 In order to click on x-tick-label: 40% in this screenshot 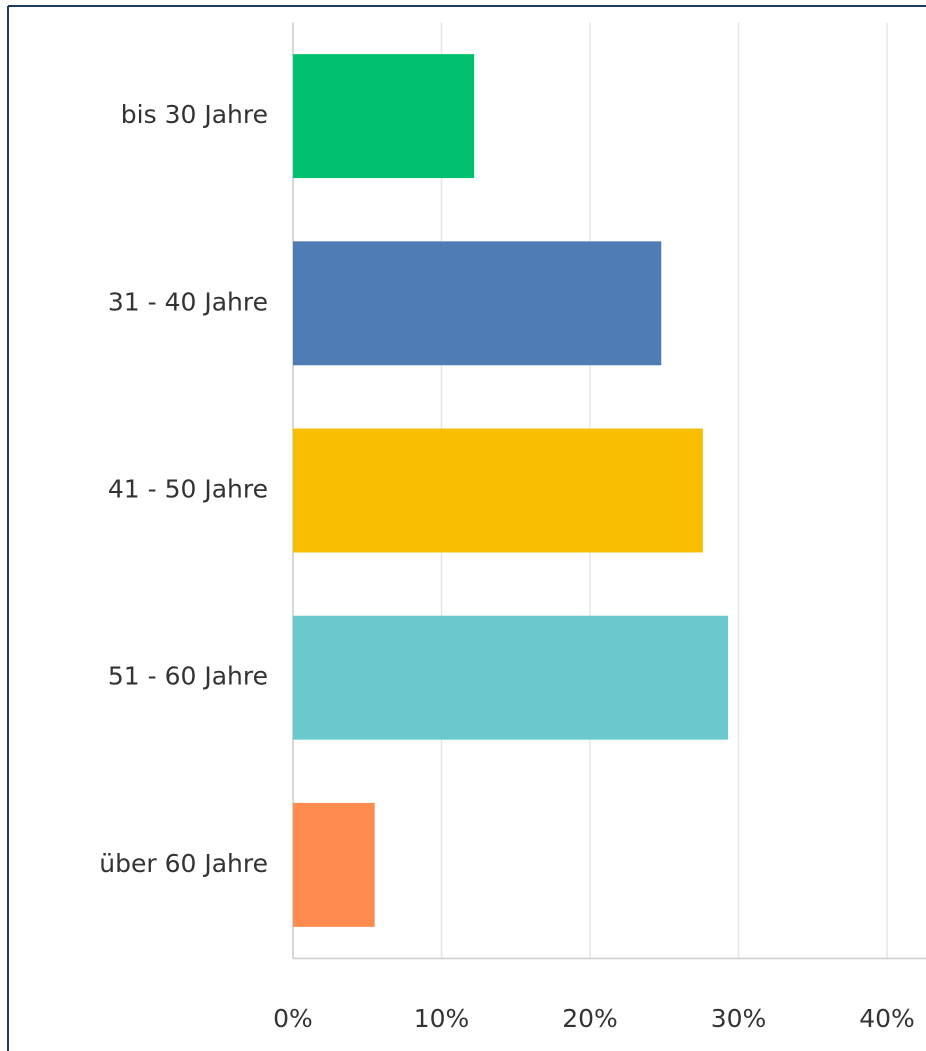, I will do `click(887, 1018)`.